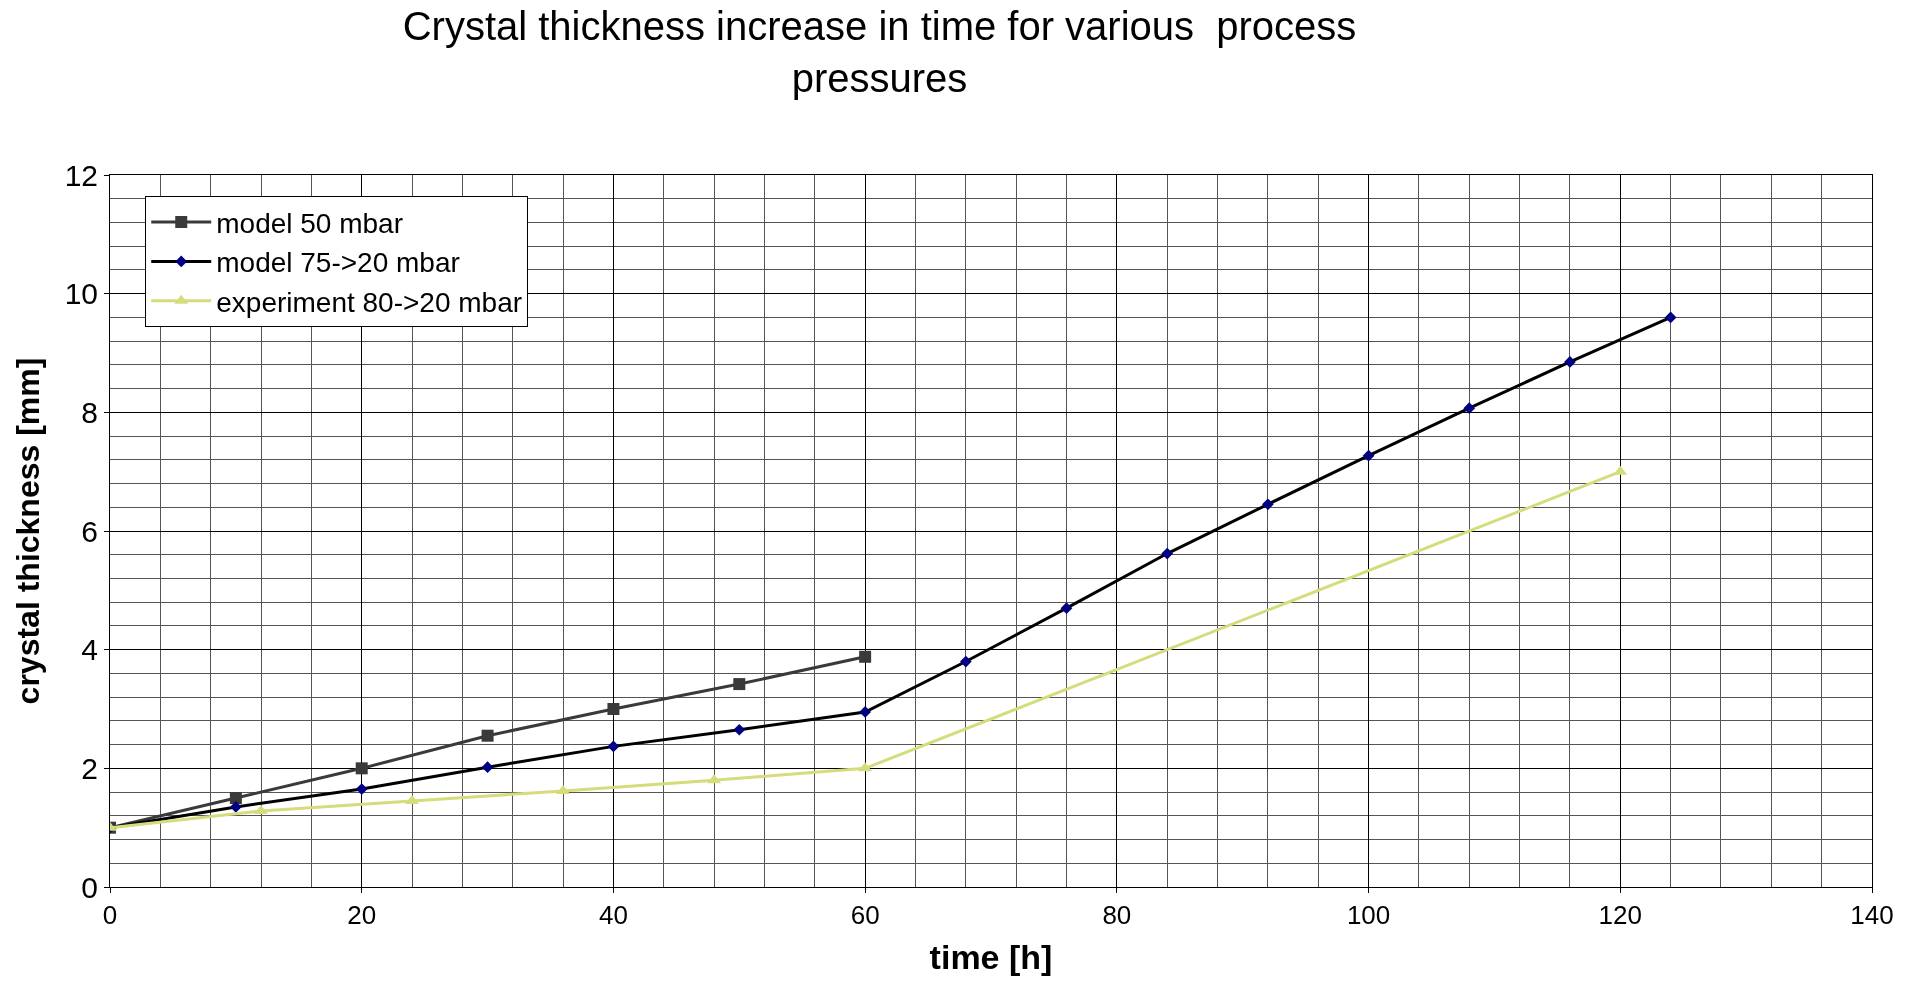 The width and height of the screenshot is (1912, 997). I want to click on x-tick-label: 100, so click(1368, 915).